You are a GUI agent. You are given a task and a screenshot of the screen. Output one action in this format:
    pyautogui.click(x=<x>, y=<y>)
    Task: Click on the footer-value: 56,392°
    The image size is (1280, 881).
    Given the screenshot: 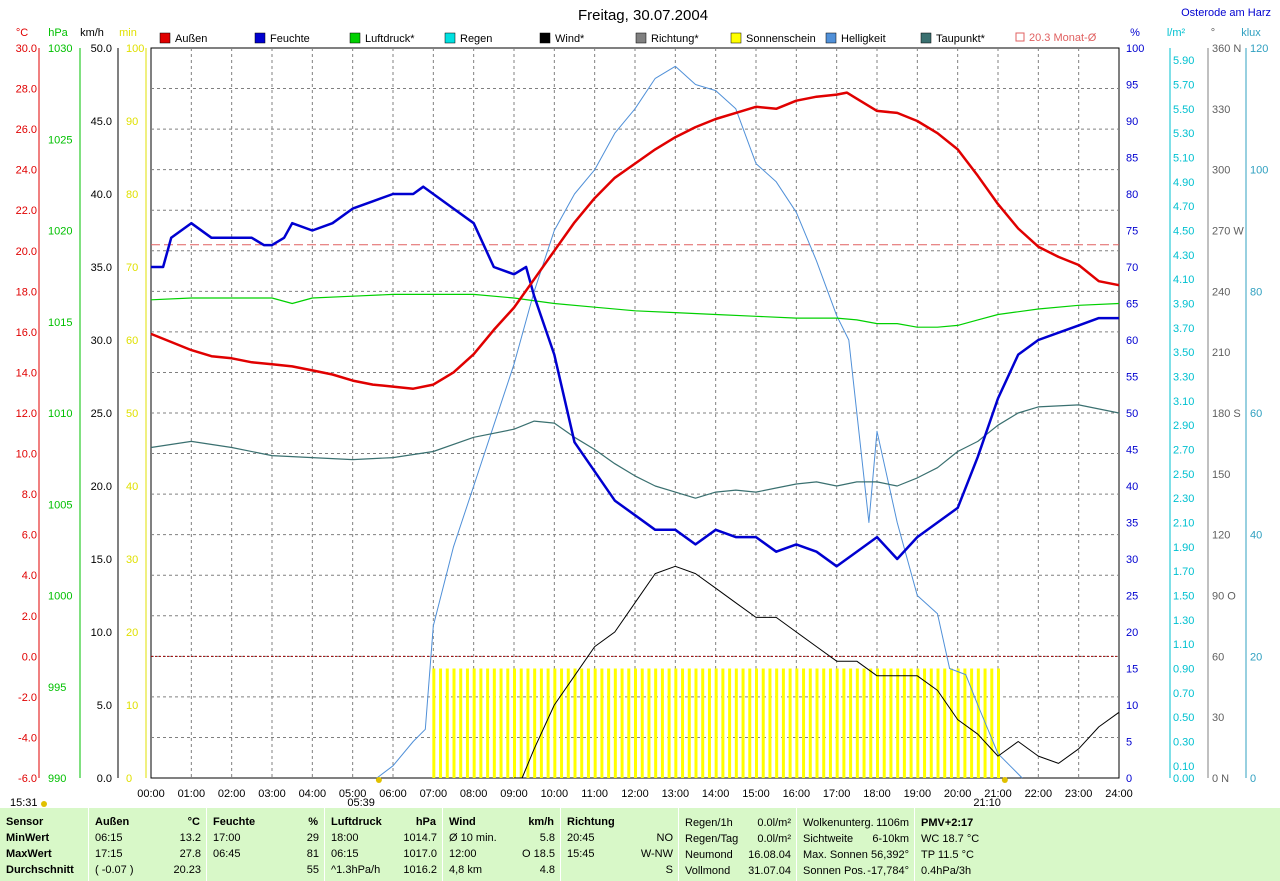 What is the action you would take?
    pyautogui.click(x=889, y=855)
    